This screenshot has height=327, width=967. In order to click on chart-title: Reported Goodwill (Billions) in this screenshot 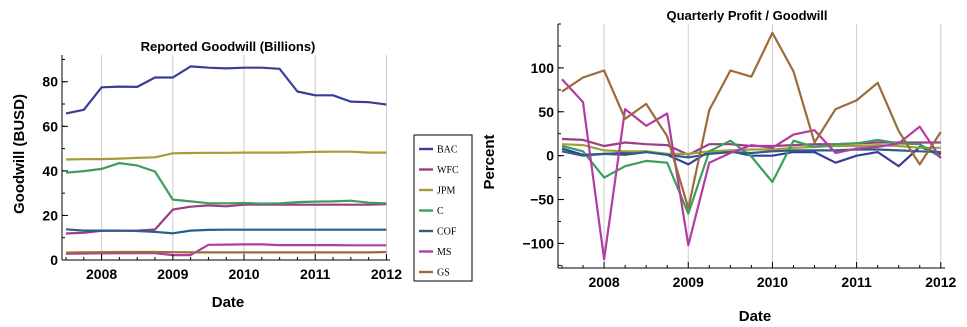, I will do `click(228, 46)`.